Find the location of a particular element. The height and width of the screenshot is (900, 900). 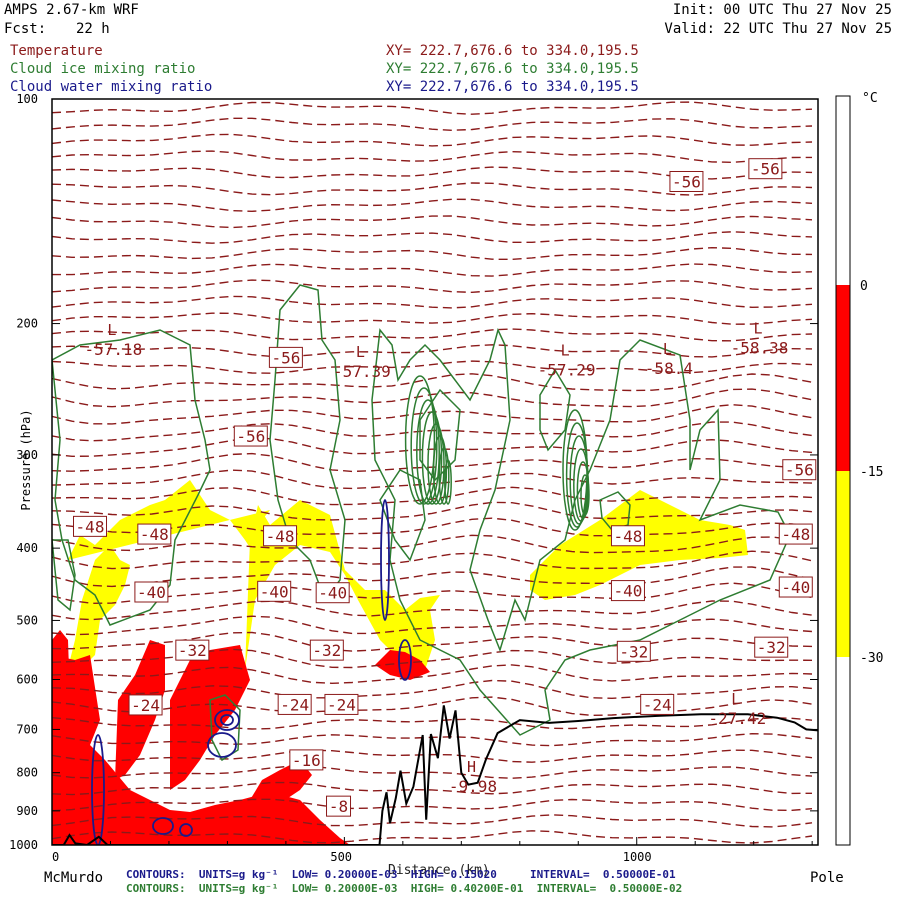

colorbar-frame is located at coordinates (843, 470).